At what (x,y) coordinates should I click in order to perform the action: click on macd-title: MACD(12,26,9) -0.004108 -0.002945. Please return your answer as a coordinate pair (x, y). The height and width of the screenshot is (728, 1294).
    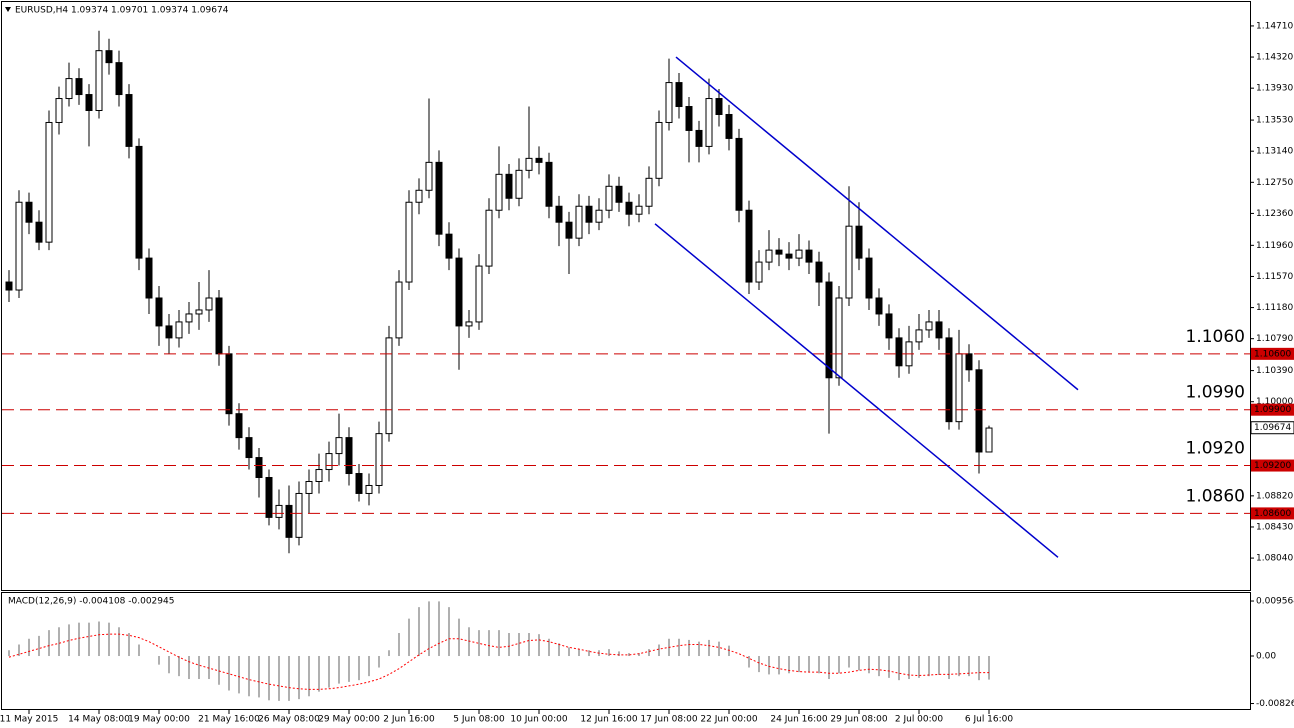
    Looking at the image, I should click on (91, 602).